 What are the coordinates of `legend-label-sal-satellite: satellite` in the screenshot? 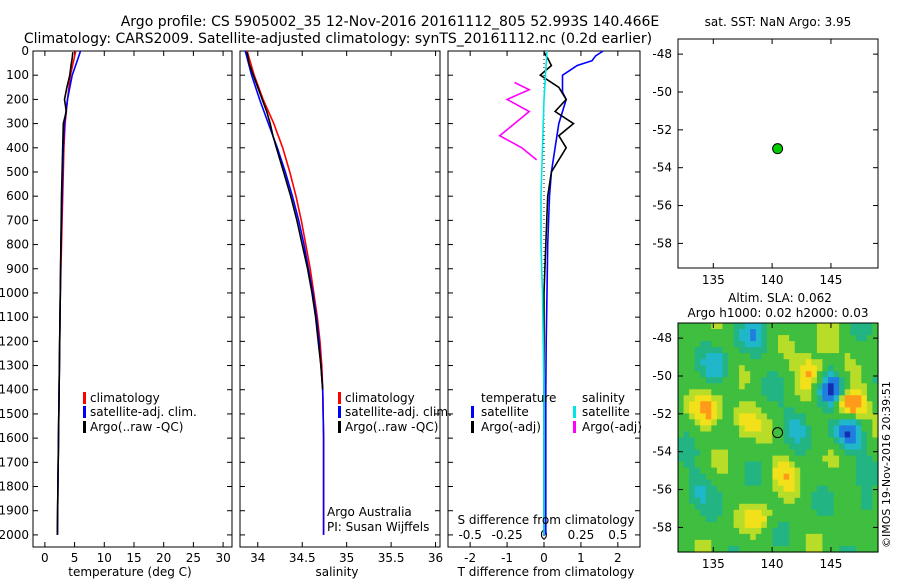 It's located at (606, 412).